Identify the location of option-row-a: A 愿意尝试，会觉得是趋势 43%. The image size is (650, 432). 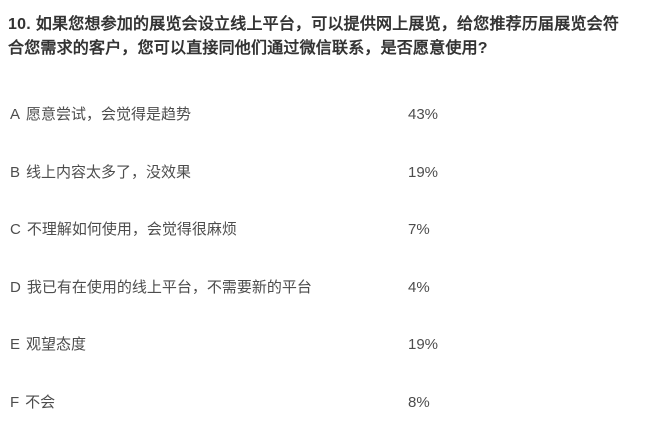
(330, 134).